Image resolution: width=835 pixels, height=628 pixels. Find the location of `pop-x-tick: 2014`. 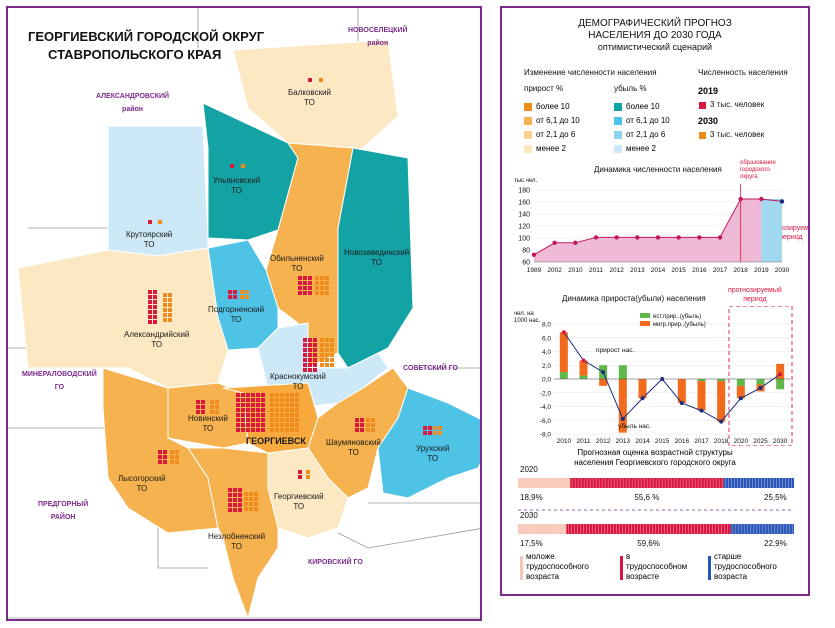

pop-x-tick: 2014 is located at coordinates (658, 270).